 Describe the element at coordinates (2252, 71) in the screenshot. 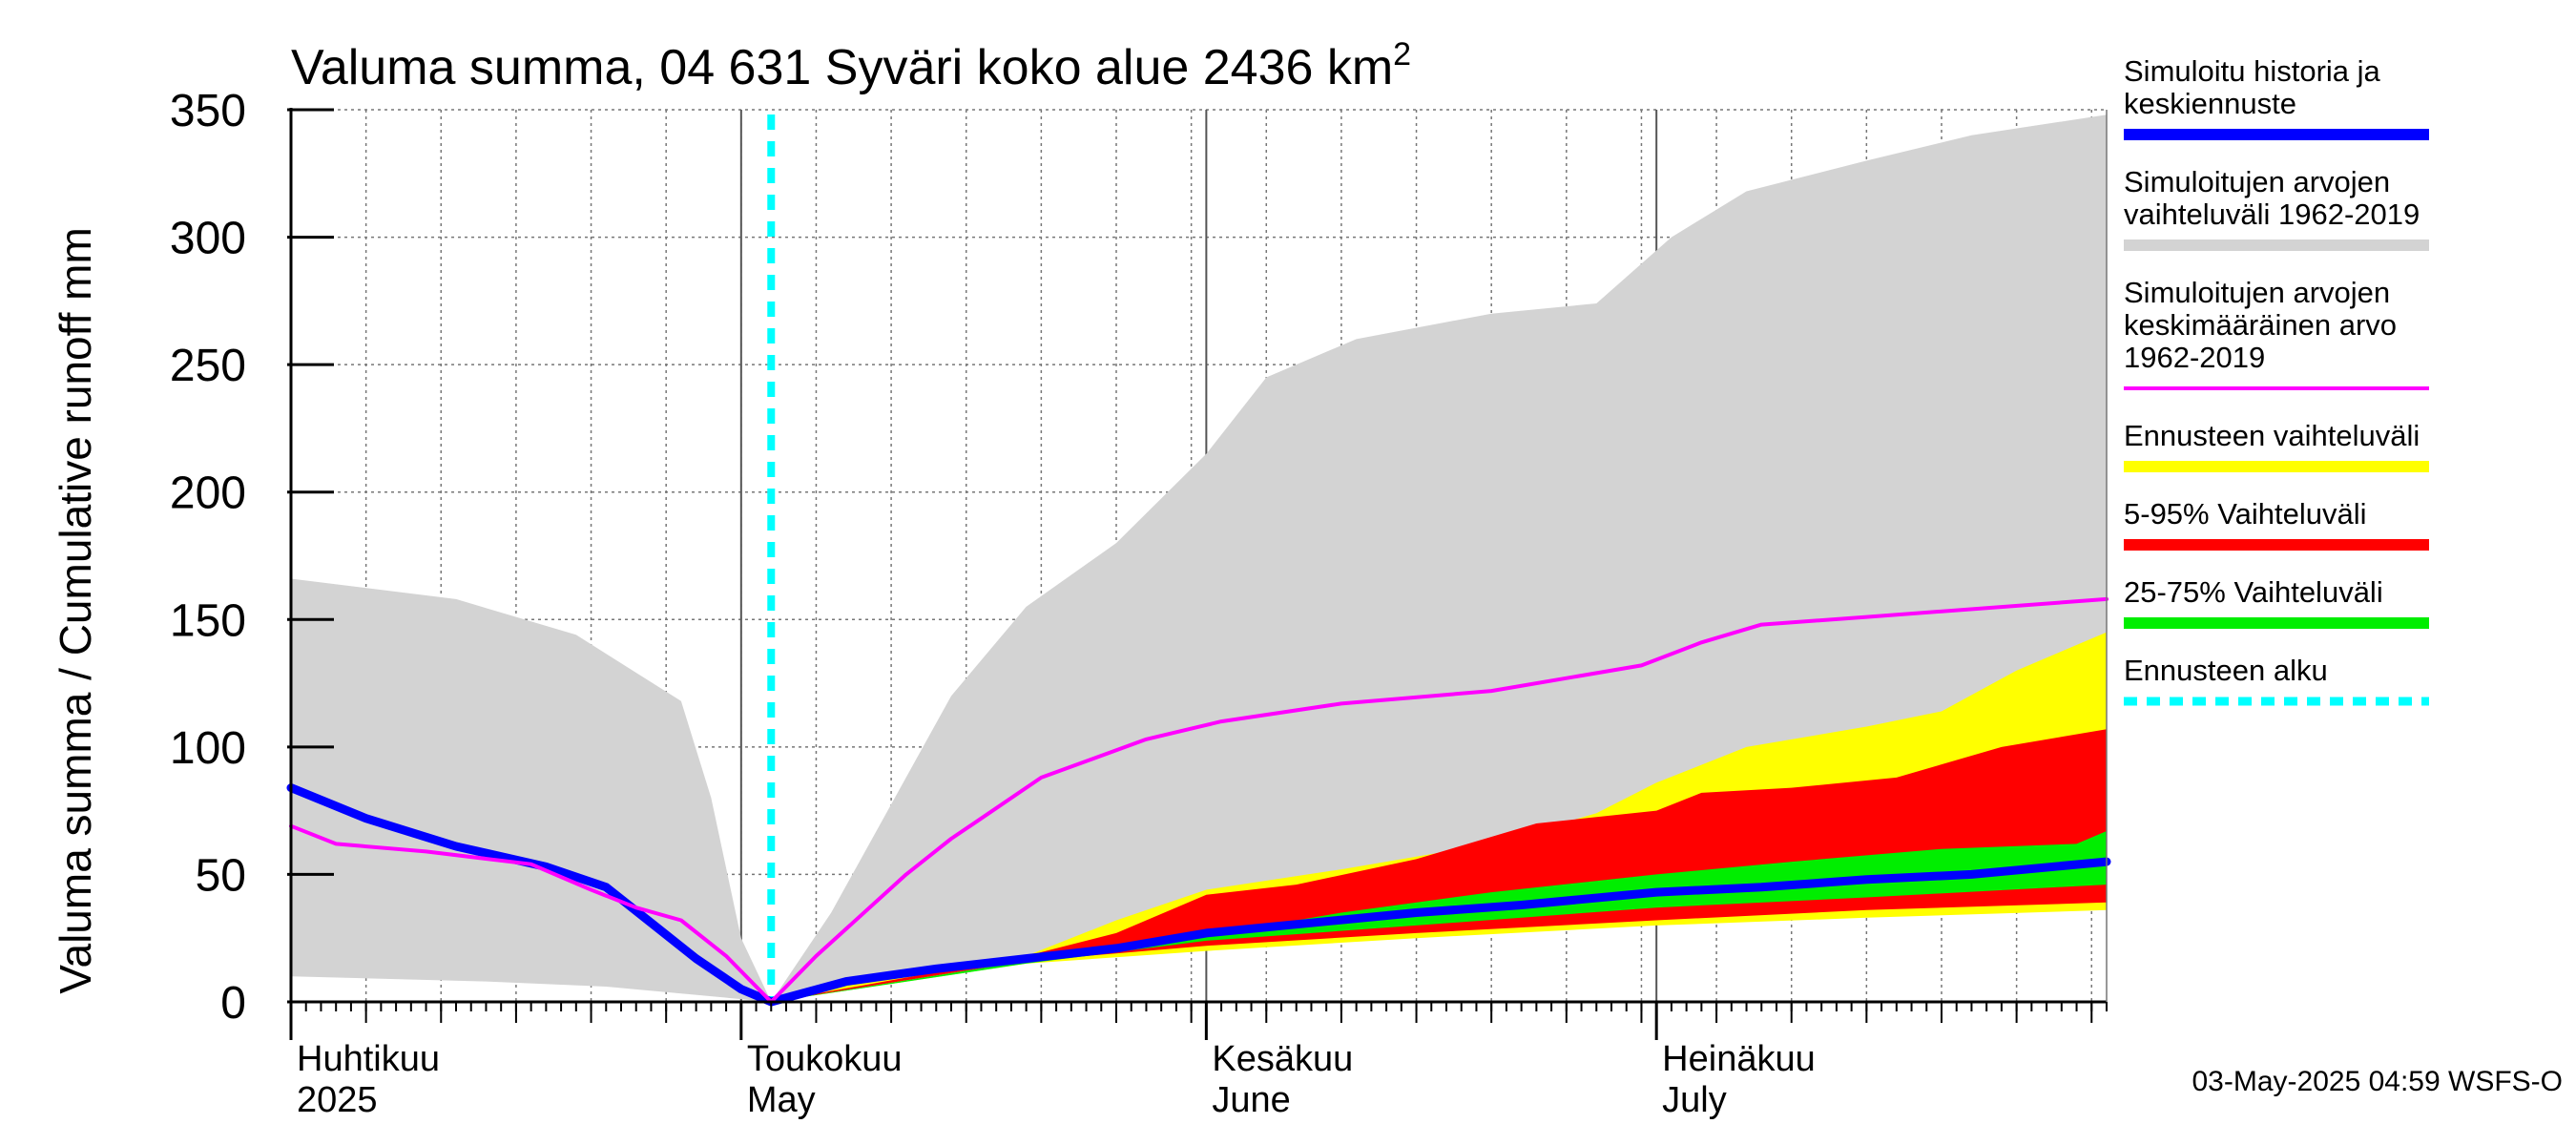

I see `legend-text: Simuloitu historia ja` at that location.